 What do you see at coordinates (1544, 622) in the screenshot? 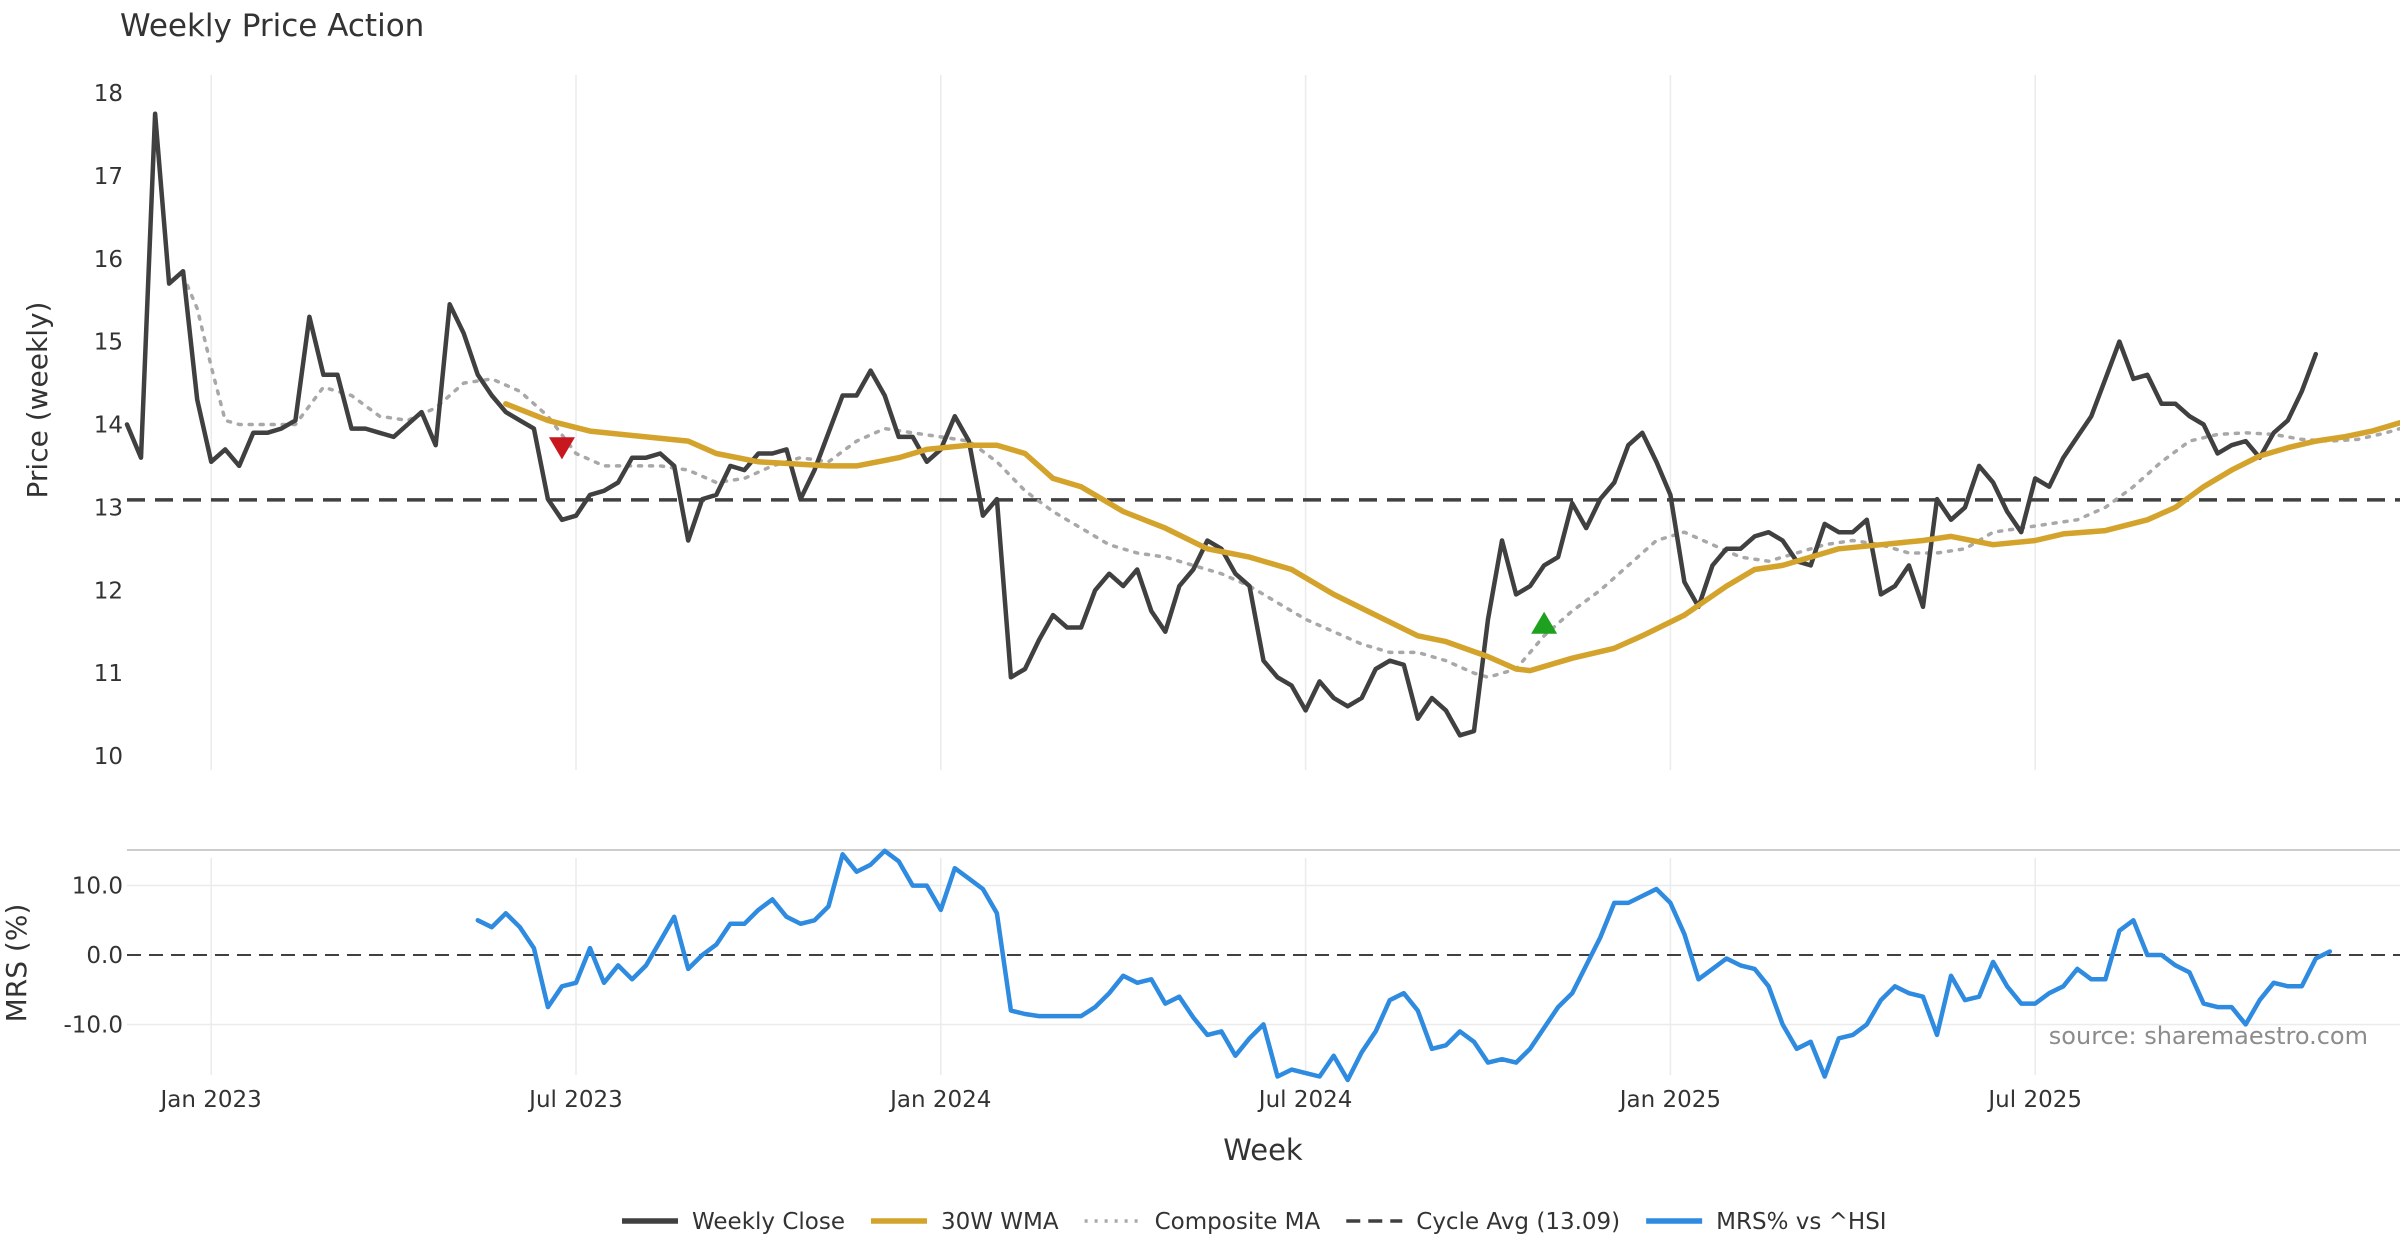
I see `buy-signal-marker` at bounding box center [1544, 622].